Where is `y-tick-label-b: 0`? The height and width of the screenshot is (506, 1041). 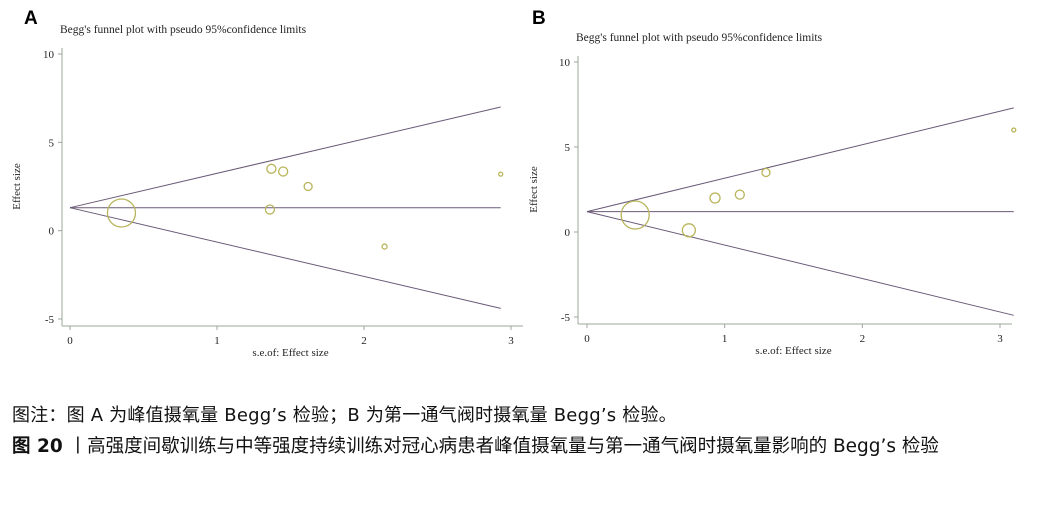 y-tick-label-b: 0 is located at coordinates (568, 233).